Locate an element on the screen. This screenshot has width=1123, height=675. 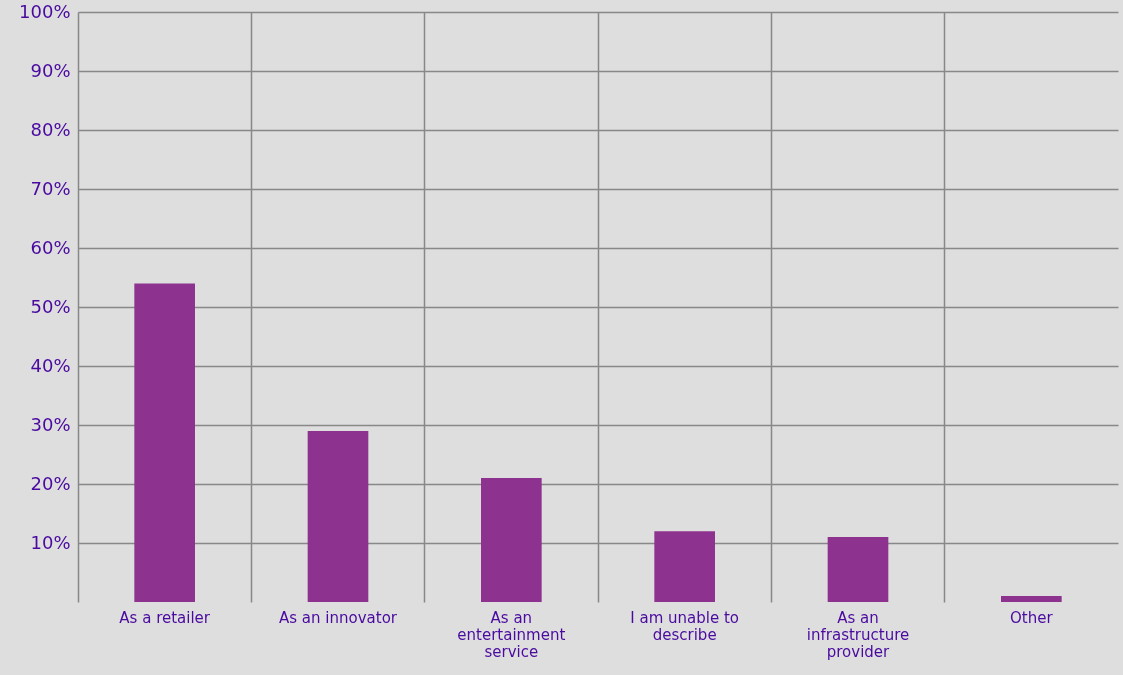
y-tick-label: 100% is located at coordinates (45, 11).